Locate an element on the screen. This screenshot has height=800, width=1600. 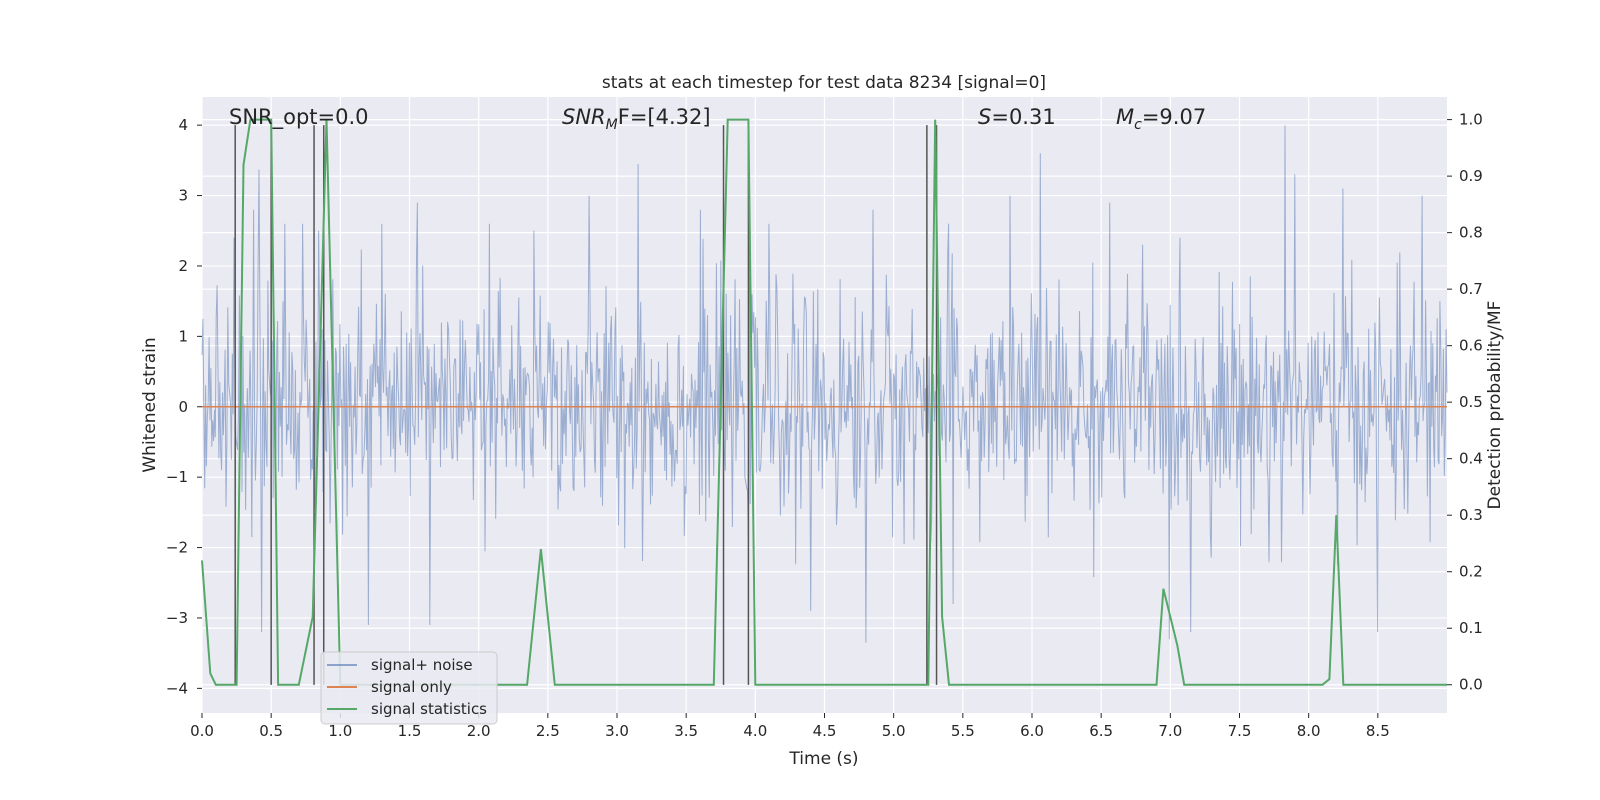
x-tick-label-16: 8.0 is located at coordinates (1309, 731).